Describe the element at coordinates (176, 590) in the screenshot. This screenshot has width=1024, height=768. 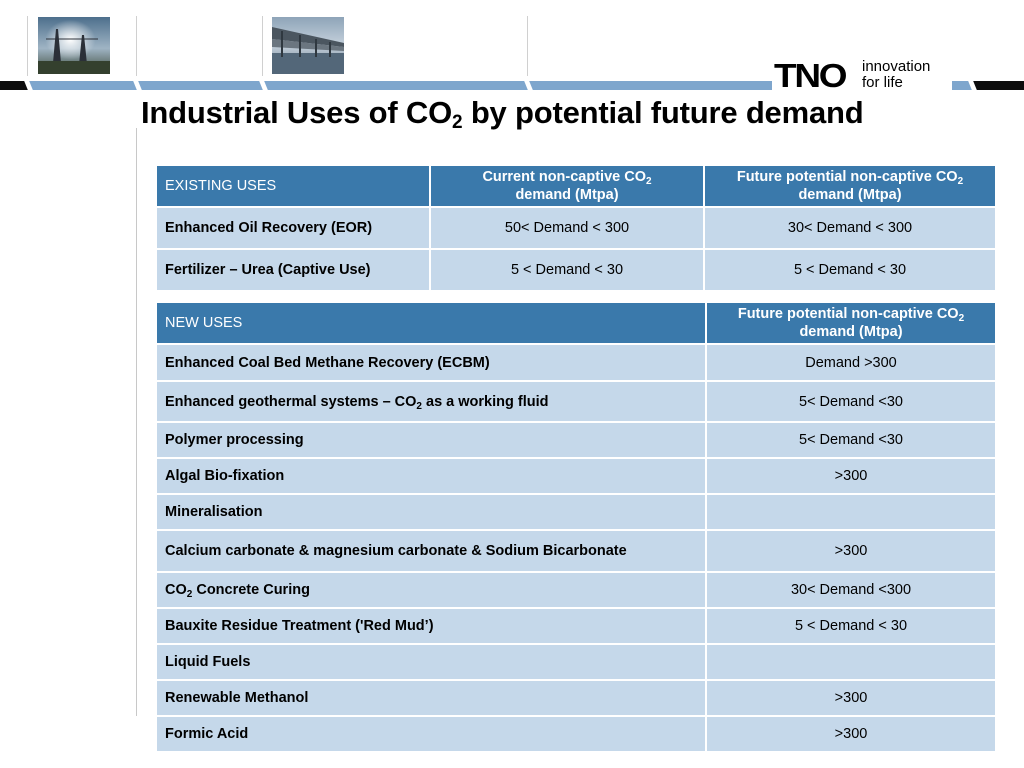
I see `label-text: CO` at that location.